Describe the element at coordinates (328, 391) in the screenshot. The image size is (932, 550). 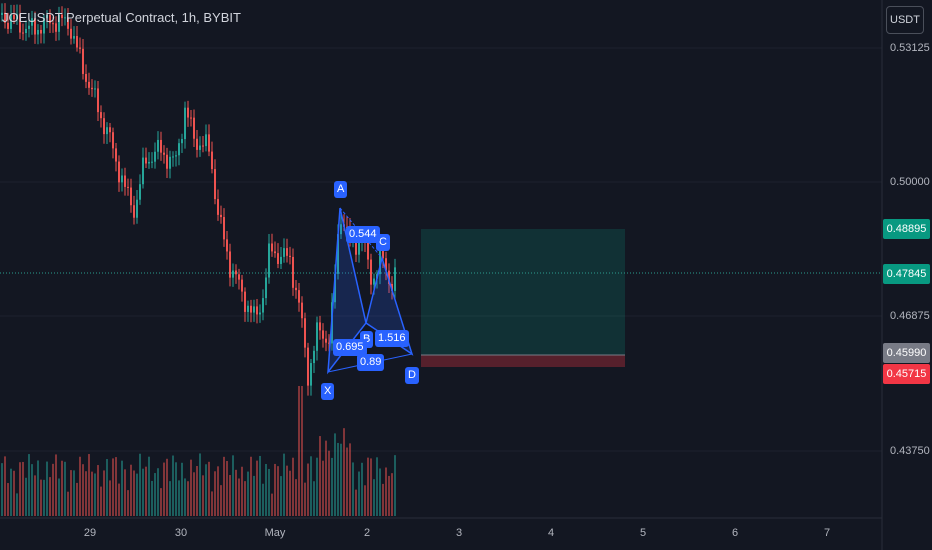
I see `pattern-point-x: X` at that location.